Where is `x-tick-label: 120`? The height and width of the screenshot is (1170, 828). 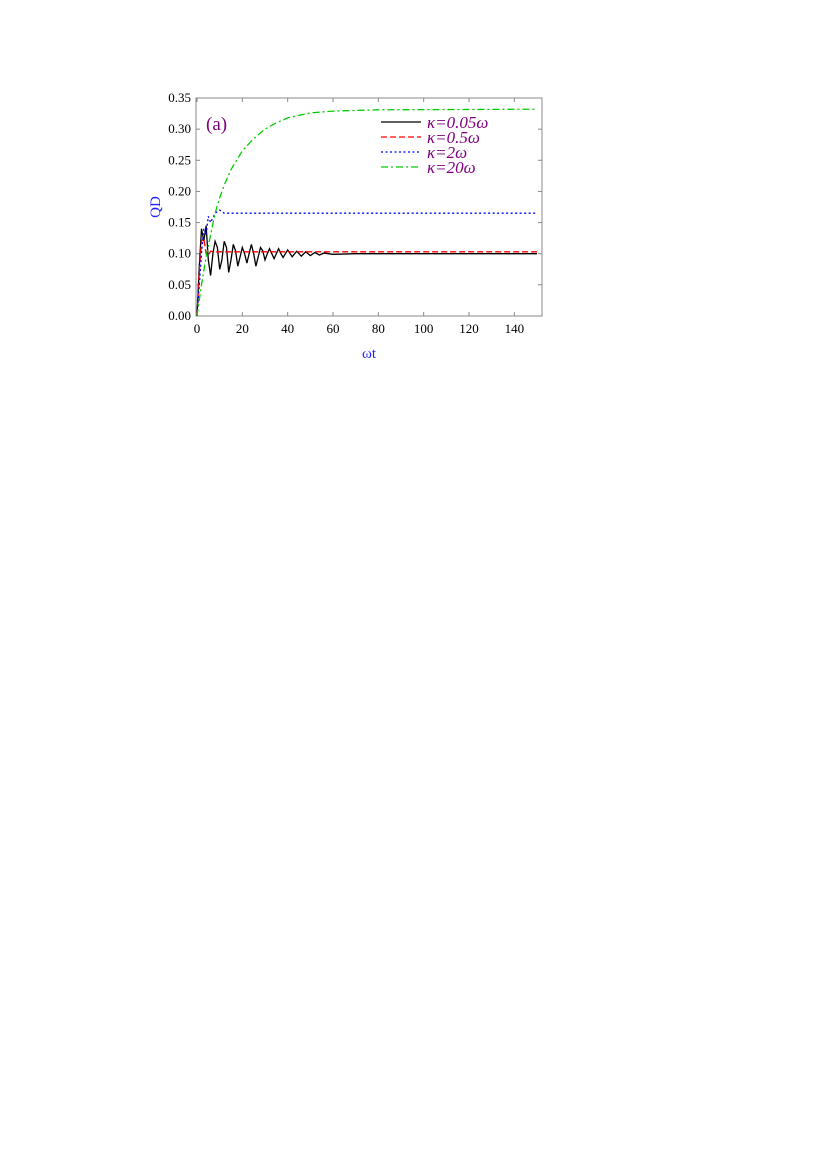 x-tick-label: 120 is located at coordinates (469, 328).